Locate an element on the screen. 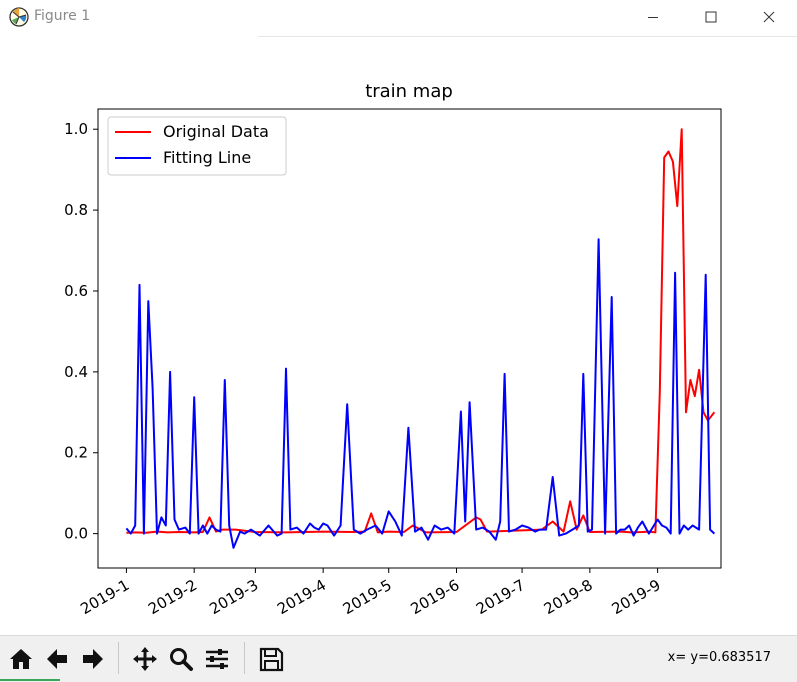  home-icon is located at coordinates (21, 659).